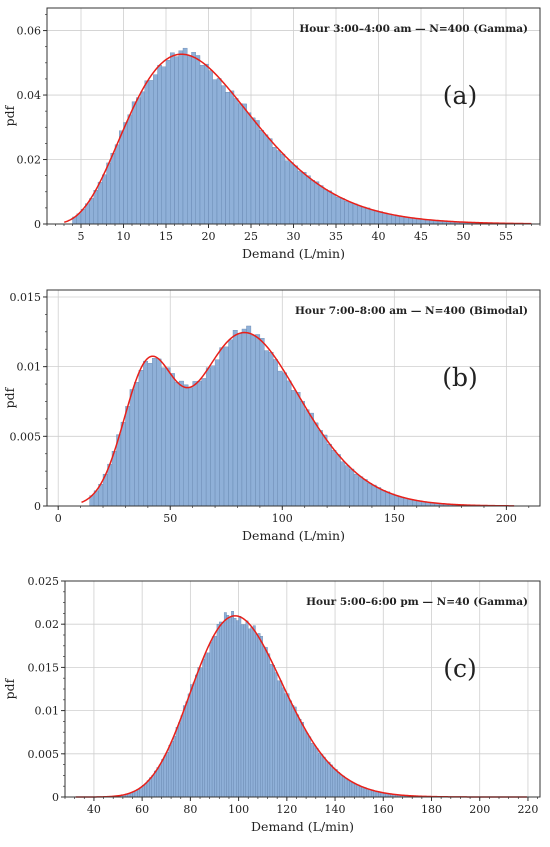 This screenshot has width=550, height=847. What do you see at coordinates (302, 826) in the screenshot?
I see `x-axis-label: Demand (L/min)` at bounding box center [302, 826].